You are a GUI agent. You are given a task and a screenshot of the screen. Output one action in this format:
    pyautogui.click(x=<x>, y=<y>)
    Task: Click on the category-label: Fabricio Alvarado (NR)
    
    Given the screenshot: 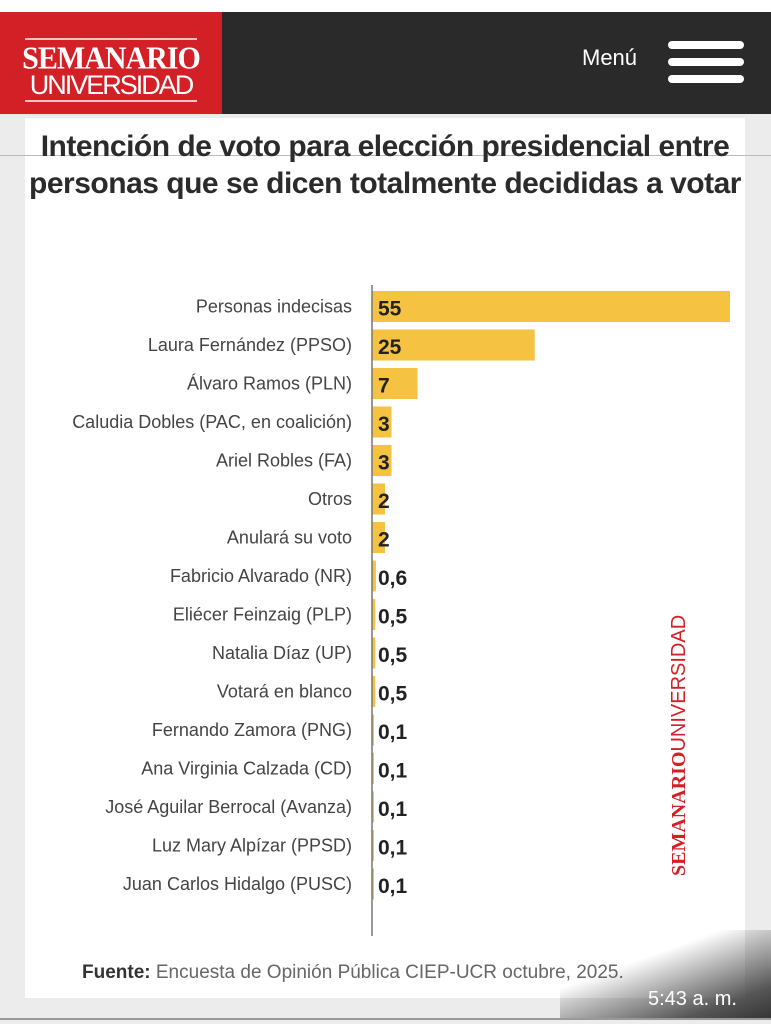 What is the action you would take?
    pyautogui.click(x=261, y=576)
    